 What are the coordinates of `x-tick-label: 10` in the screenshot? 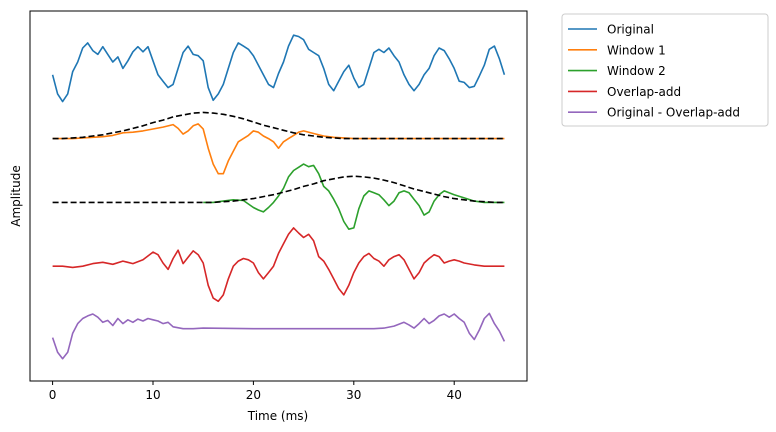 It's located at (152, 395).